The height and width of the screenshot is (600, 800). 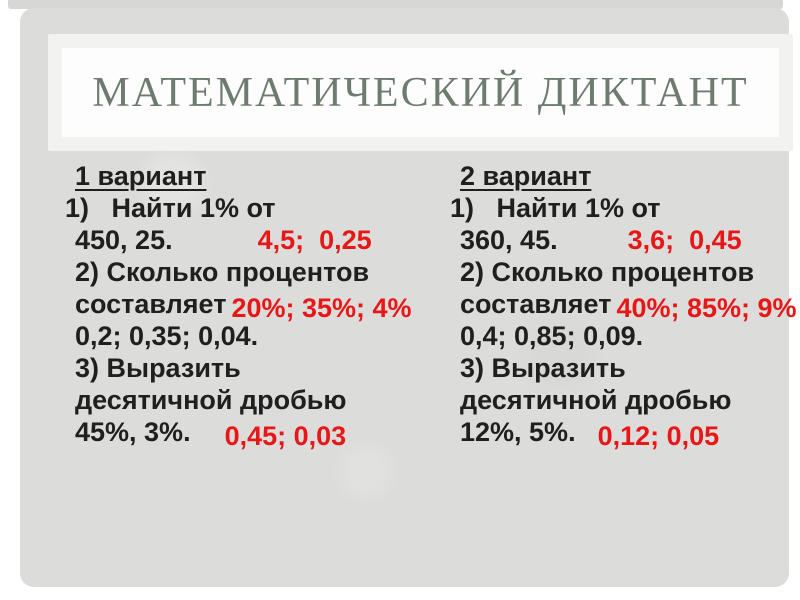 What do you see at coordinates (167, 336) in the screenshot?
I see `problem-text: 0,2; 0,35; 0,04.` at bounding box center [167, 336].